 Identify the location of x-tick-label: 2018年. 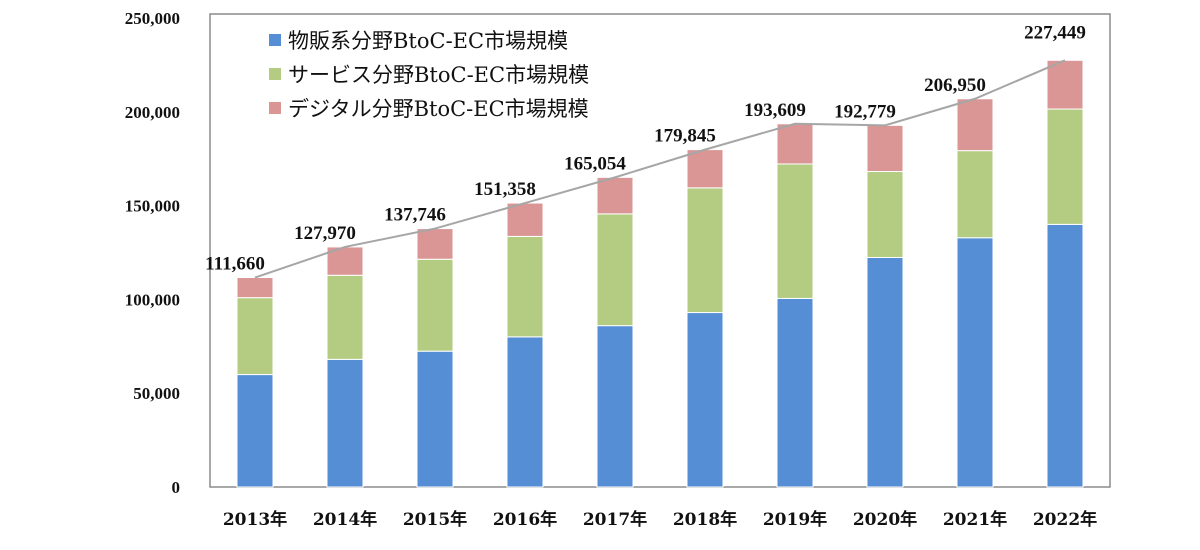
(705, 519).